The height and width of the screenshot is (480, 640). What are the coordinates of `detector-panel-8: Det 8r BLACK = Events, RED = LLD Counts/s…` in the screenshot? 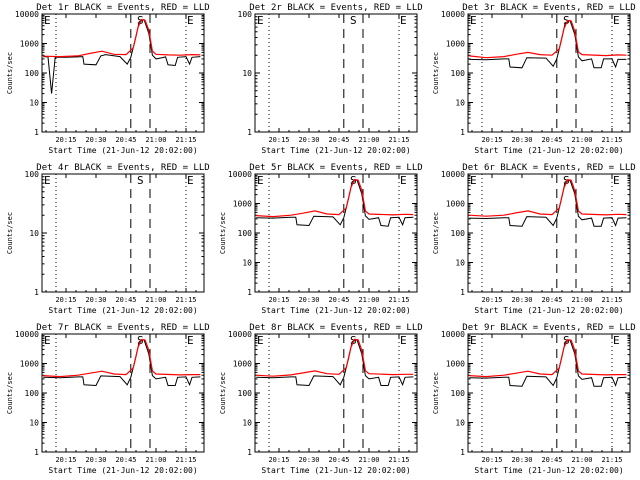 It's located at (321, 399).